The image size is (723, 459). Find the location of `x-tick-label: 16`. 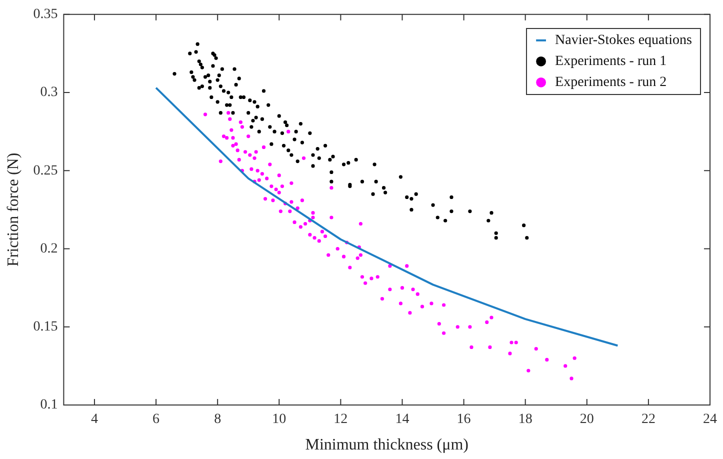

x-tick-label: 16 is located at coordinates (463, 420).